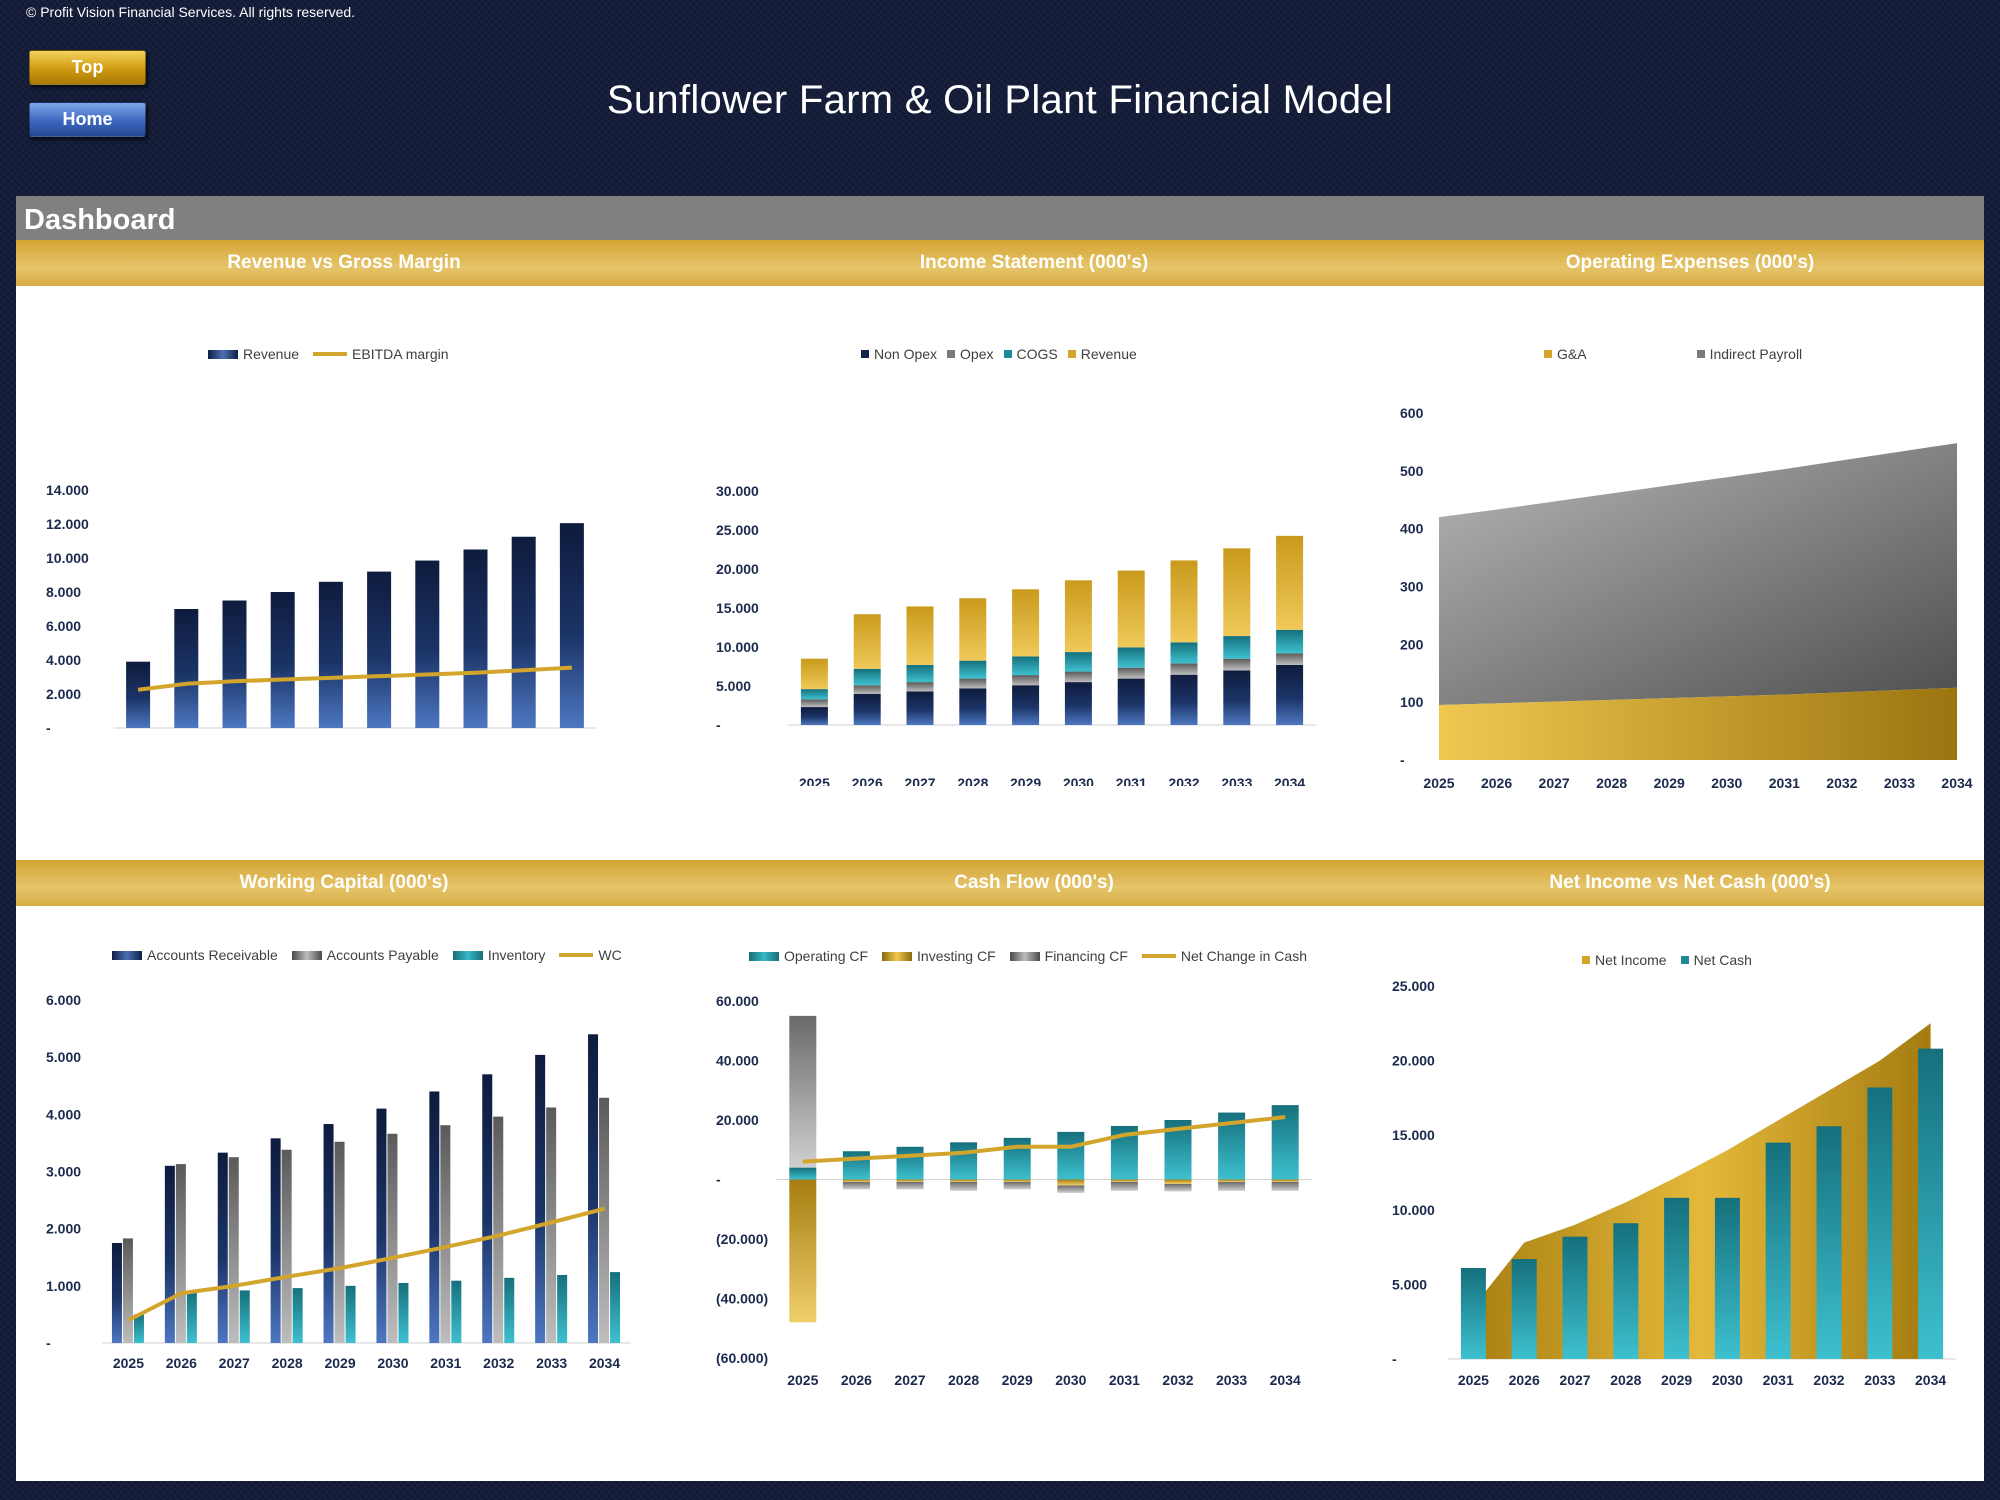 The image size is (2000, 1500). What do you see at coordinates (1698, 574) in the screenshot?
I see `indirect-payroll-area` at bounding box center [1698, 574].